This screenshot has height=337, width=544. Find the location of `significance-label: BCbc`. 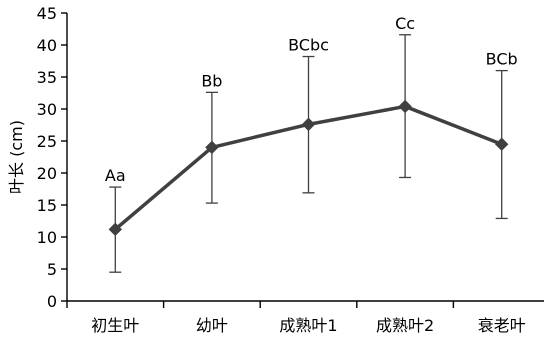

significance-label: BCbc is located at coordinates (308, 45).